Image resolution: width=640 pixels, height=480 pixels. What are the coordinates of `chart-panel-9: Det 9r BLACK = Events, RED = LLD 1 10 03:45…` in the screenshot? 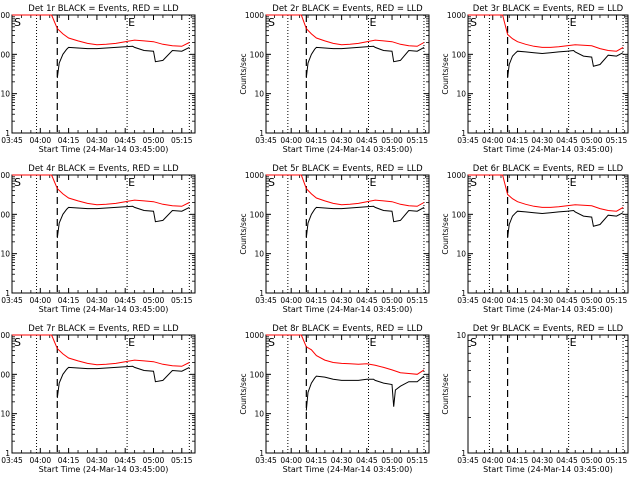 It's located at (535, 399).